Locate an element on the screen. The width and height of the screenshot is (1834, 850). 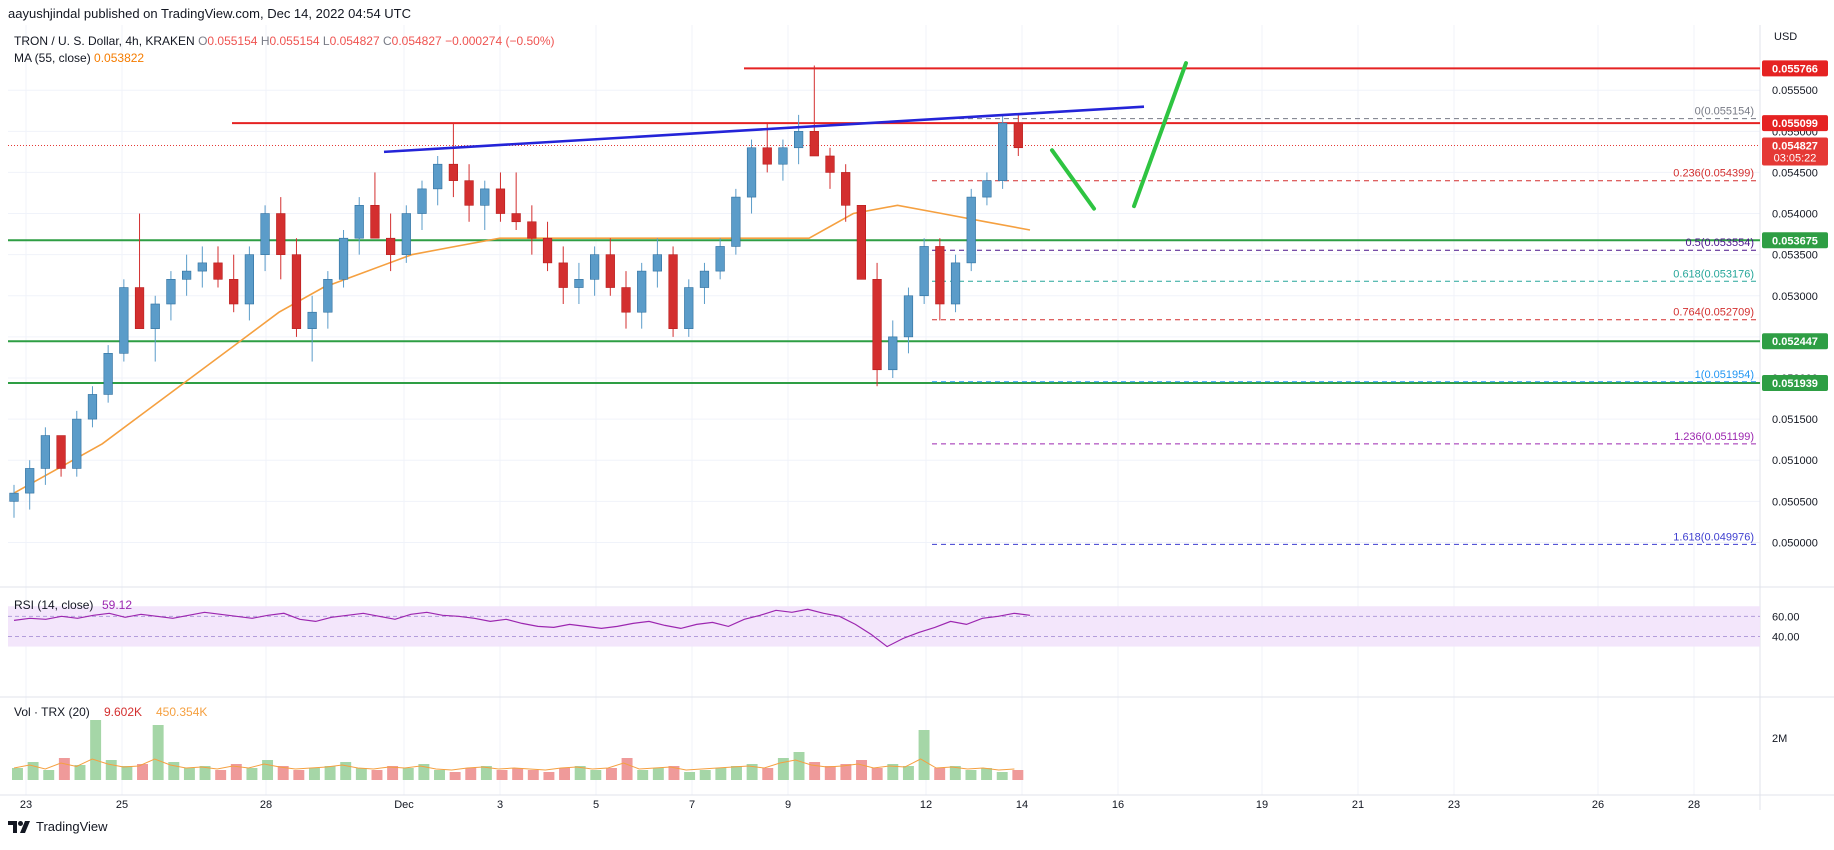
price-tag-value-4: 0.052447 is located at coordinates (1795, 342).